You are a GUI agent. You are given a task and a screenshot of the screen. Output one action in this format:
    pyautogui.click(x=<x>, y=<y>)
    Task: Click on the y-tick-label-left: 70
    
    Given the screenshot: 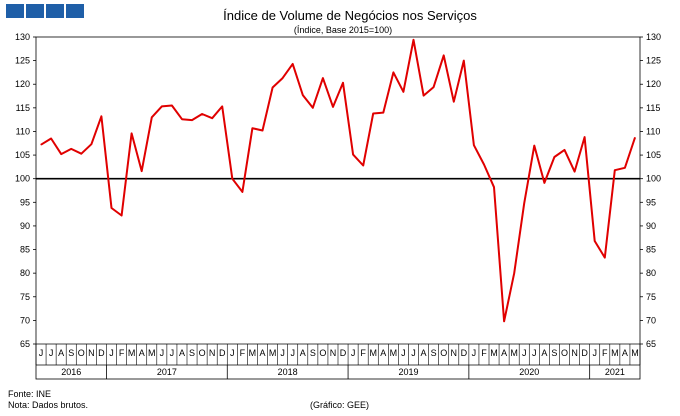 What is the action you would take?
    pyautogui.click(x=25, y=320)
    